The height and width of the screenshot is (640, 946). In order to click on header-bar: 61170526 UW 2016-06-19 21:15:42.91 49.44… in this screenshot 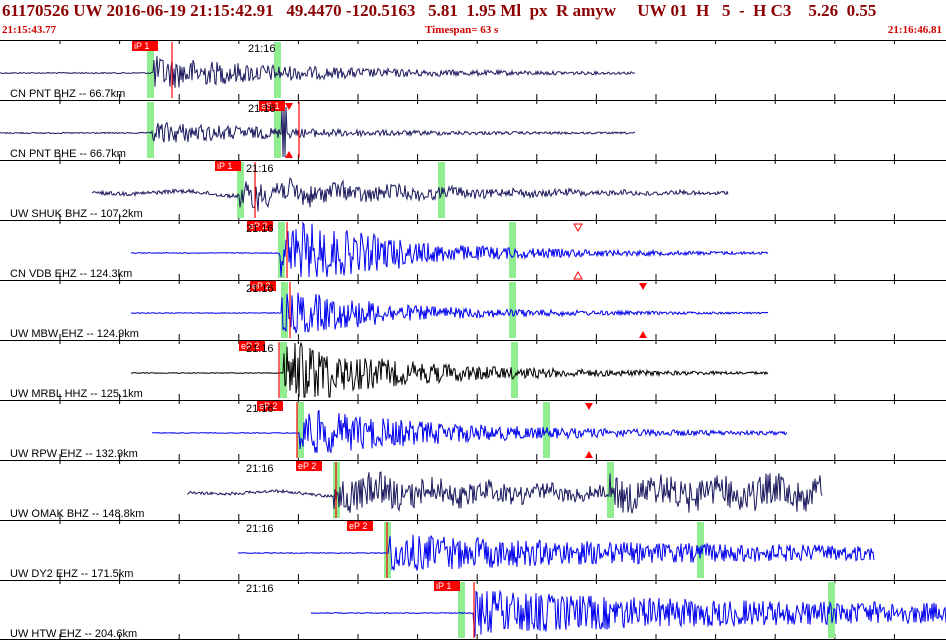, I will do `click(473, 20)`.